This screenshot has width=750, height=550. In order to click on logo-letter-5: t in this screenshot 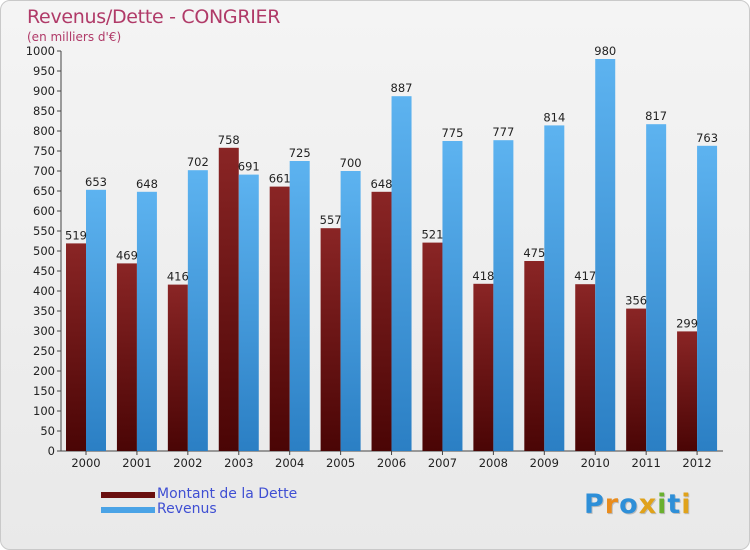, I will do `click(674, 504)`.